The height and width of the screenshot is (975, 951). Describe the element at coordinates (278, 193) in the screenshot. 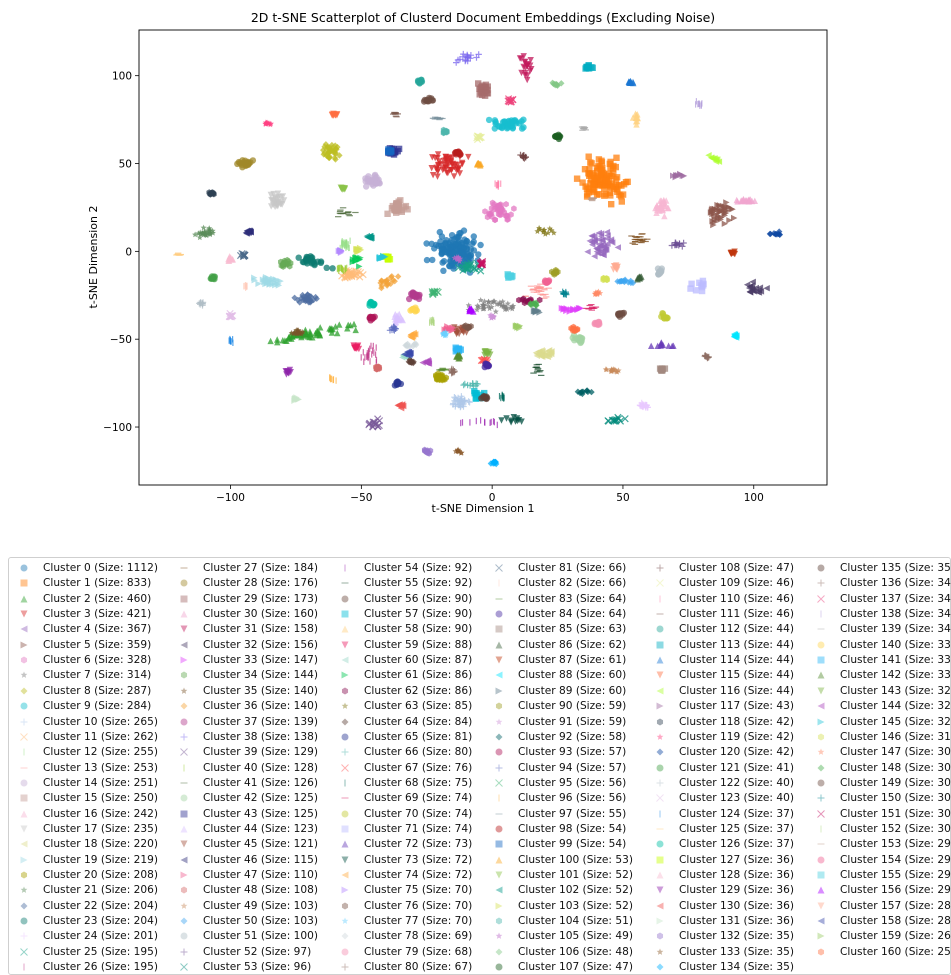

I see `cluster-17-point` at that location.